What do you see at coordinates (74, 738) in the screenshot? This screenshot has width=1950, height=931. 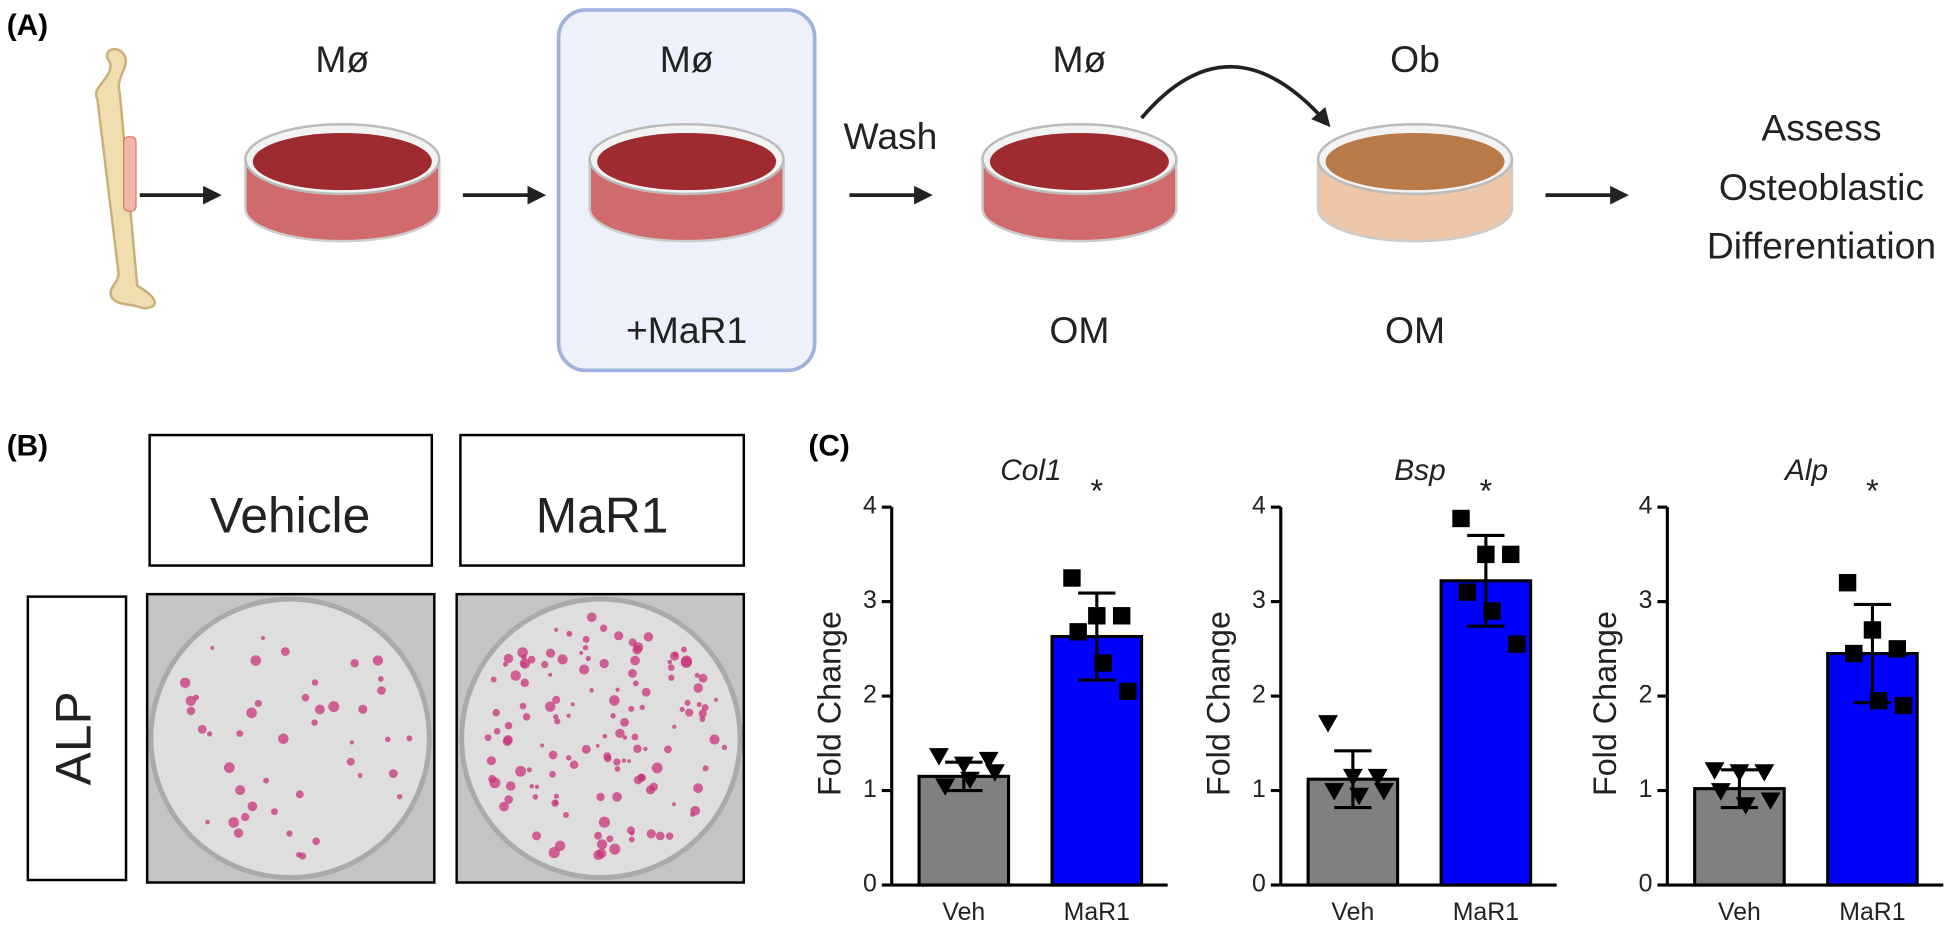 I see `row-label: ALP` at bounding box center [74, 738].